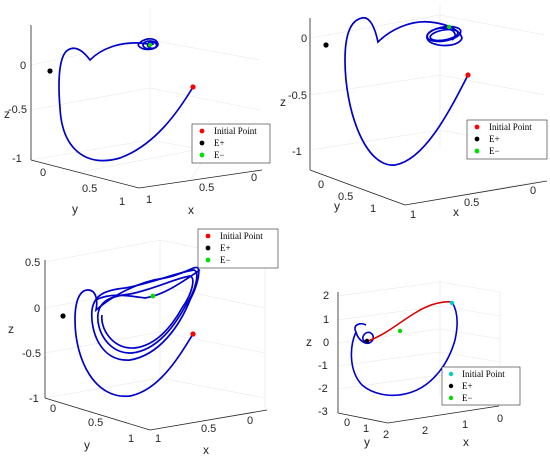 This screenshot has width=550, height=459. What do you see at coordinates (219, 155) in the screenshot?
I see `panel-1-legend-label-3: E−` at bounding box center [219, 155].